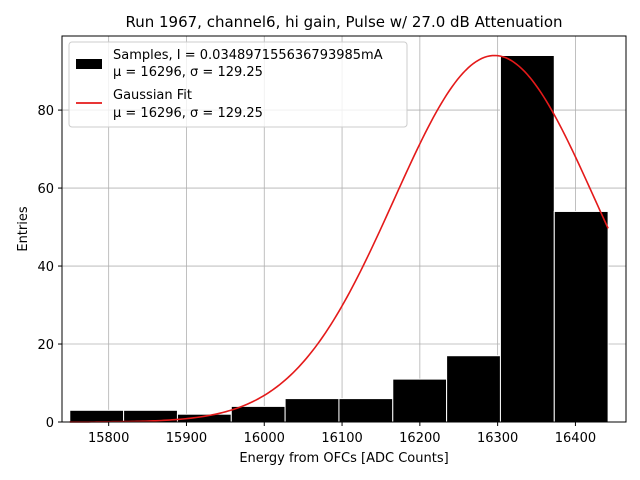  I want to click on x-tick-label: 16400, so click(575, 438).